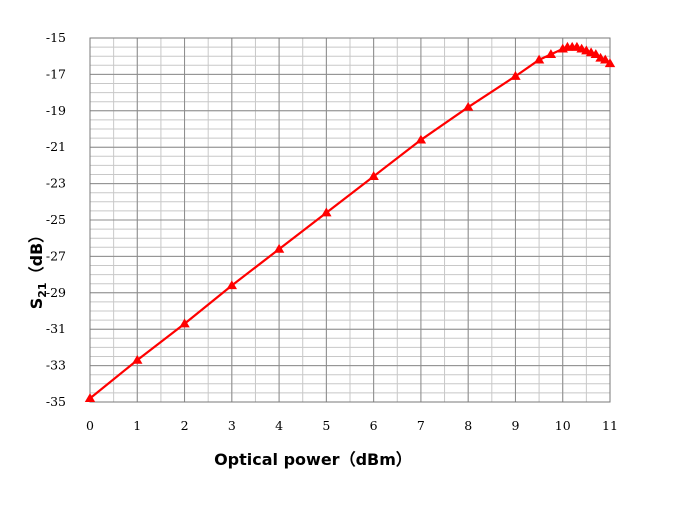 The image size is (676, 519). I want to click on x-tick-label: 0, so click(90, 425).